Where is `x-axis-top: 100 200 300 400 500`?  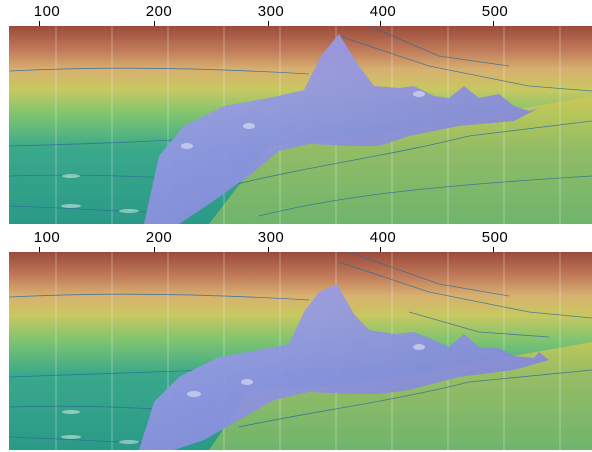
x-axis-top: 100 200 300 400 500 is located at coordinates (296, 13).